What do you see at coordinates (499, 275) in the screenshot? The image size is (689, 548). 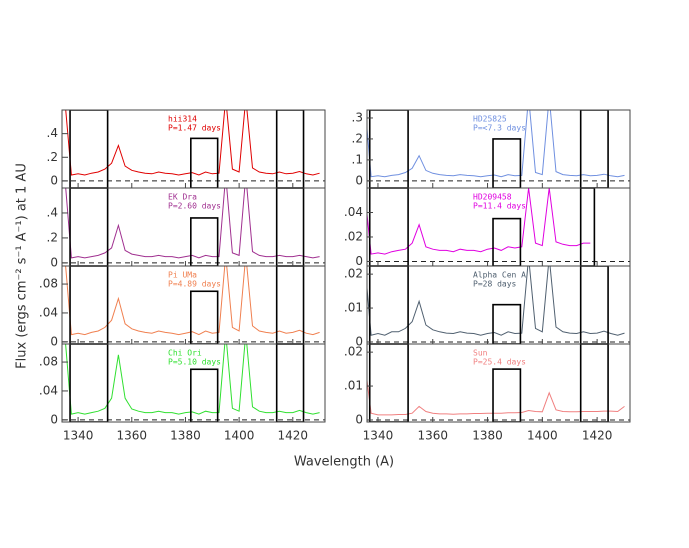 I see `star-name: Alpha Cen A` at bounding box center [499, 275].